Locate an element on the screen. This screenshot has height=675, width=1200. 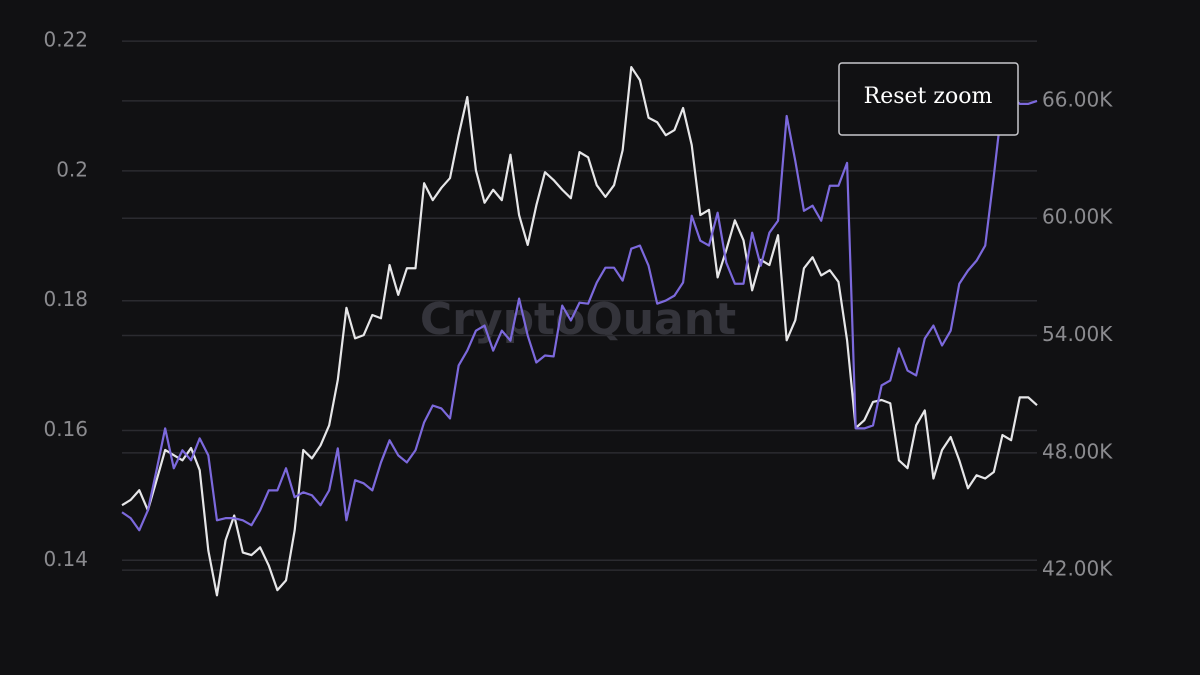
y-tick-label: 0.16 is located at coordinates (65, 429).